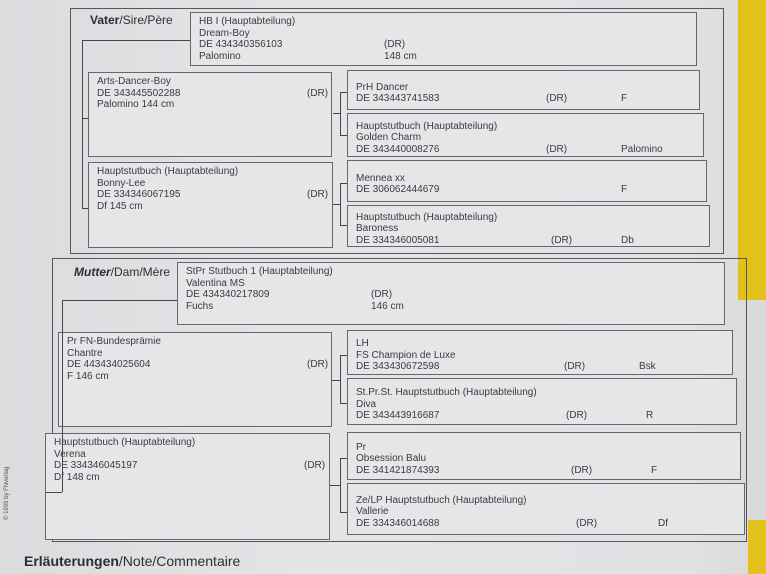  What do you see at coordinates (546, 524) in the screenshot?
I see `pedigree-line: DE 334346014688 (DR) Df` at bounding box center [546, 524].